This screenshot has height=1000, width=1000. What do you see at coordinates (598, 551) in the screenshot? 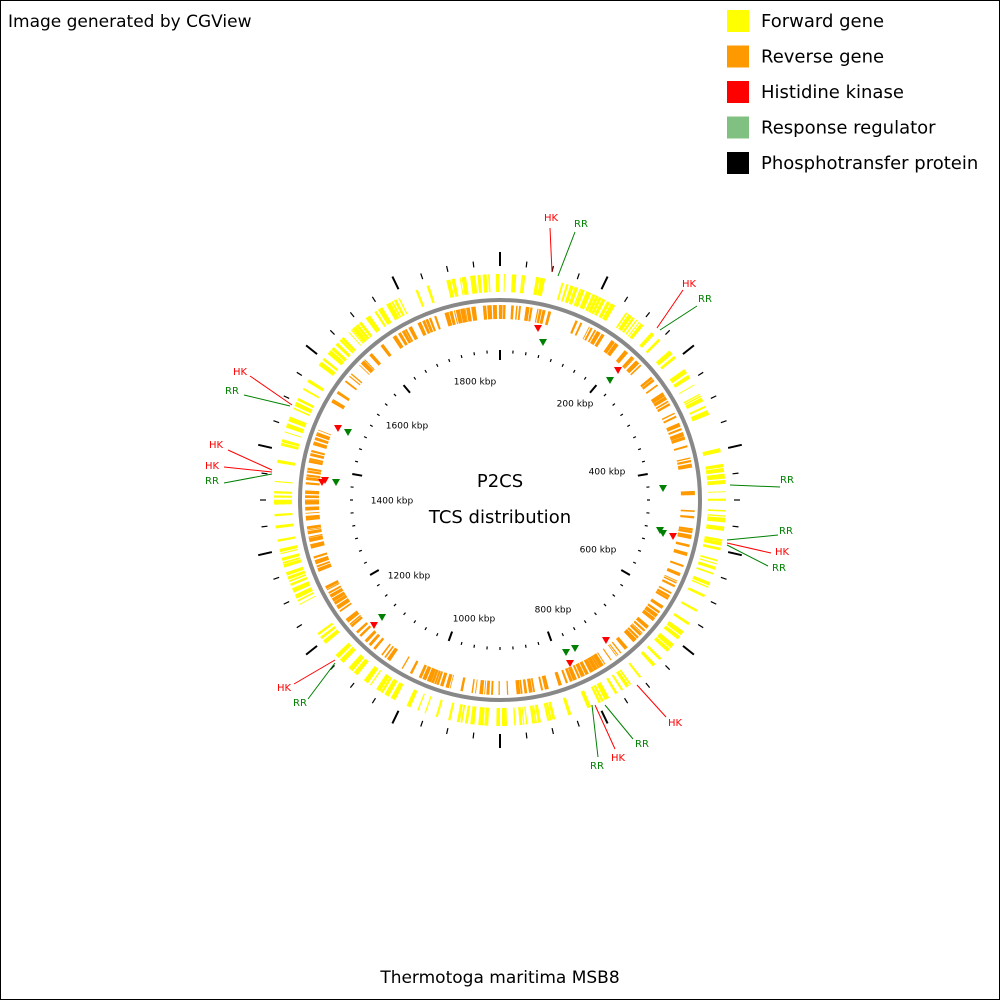
I see `scale-label: 600 kbp` at bounding box center [598, 551].